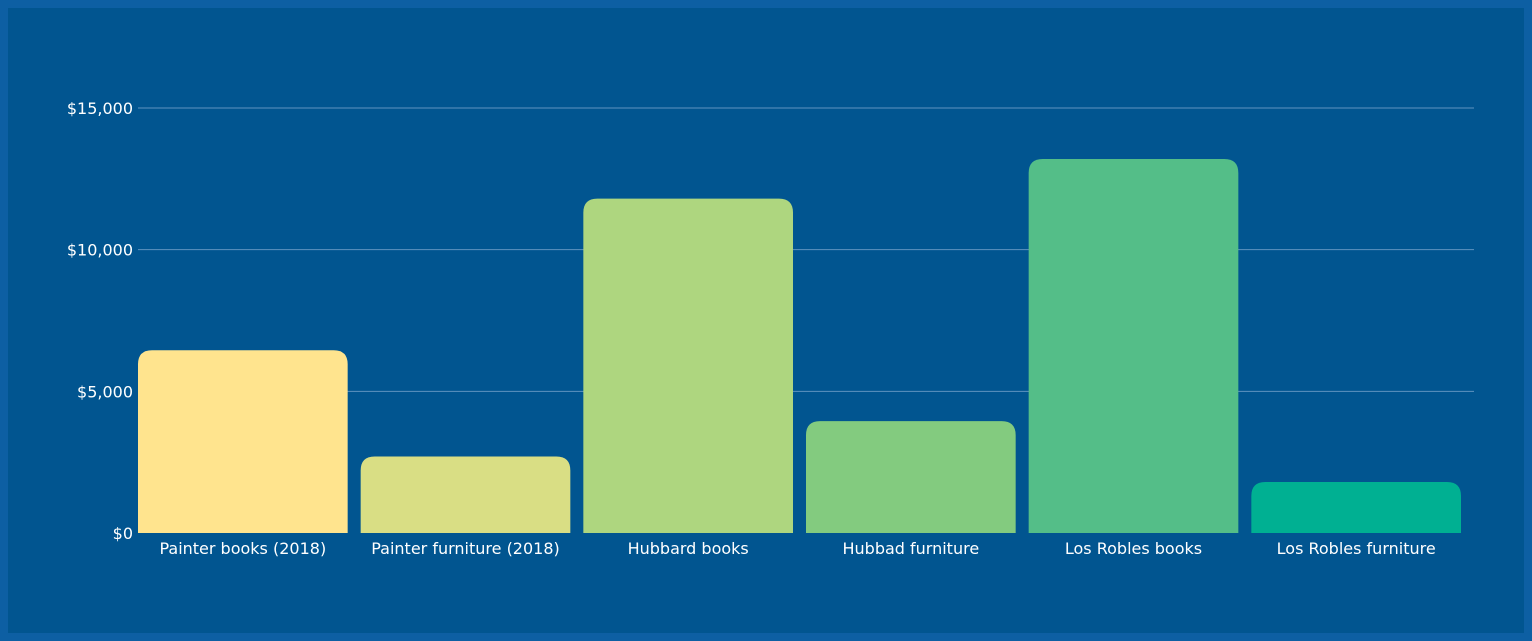  What do you see at coordinates (1133, 548) in the screenshot?
I see `x-tick-label: Los Robles books` at bounding box center [1133, 548].